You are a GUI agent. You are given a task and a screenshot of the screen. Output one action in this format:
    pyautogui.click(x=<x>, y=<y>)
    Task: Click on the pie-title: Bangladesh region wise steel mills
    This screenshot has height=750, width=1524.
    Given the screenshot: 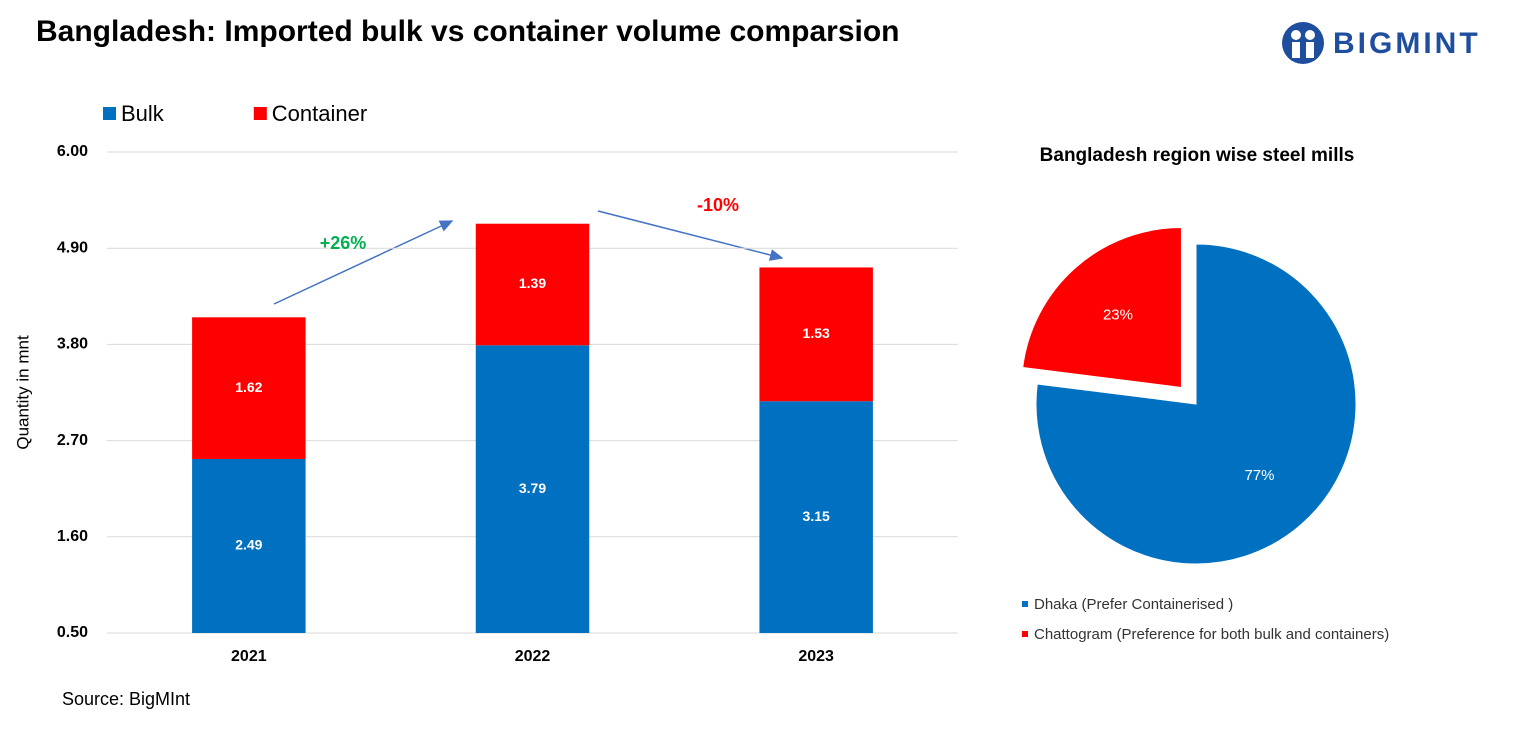 What is the action you would take?
    pyautogui.click(x=1197, y=155)
    